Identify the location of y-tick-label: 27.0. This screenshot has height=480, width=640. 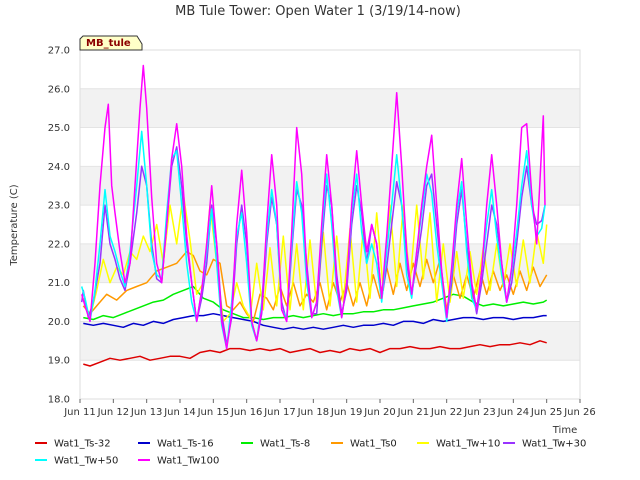
(59, 51).